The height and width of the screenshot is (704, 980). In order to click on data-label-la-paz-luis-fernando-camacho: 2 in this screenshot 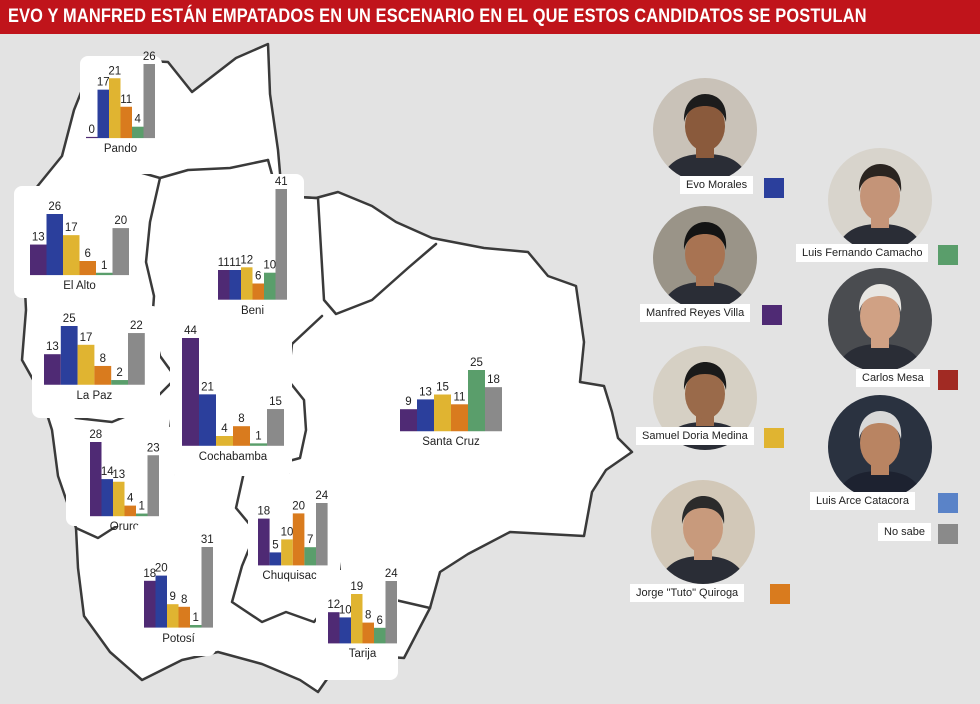, I will do `click(119, 373)`.